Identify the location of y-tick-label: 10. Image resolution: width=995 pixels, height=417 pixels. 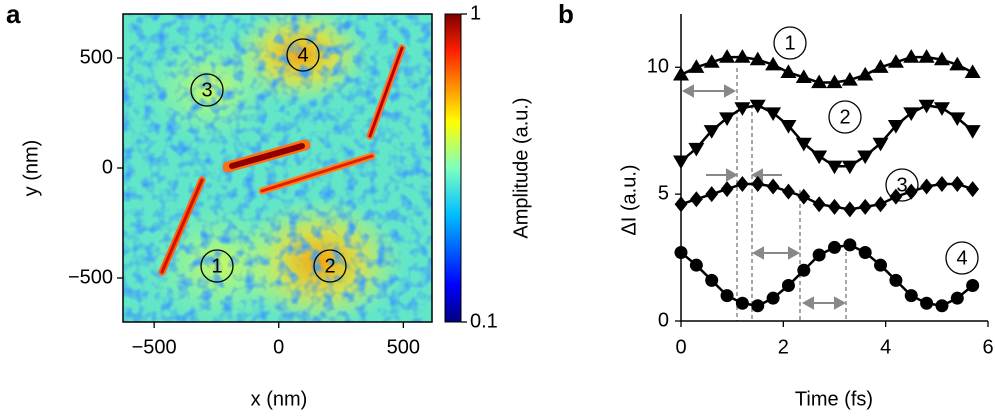
(658, 67).